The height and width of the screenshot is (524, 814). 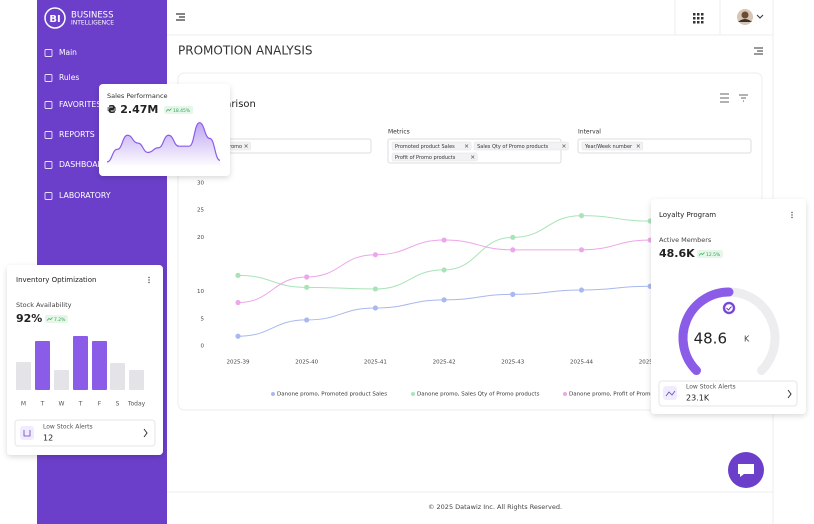 I want to click on badge-text: 7.2%, so click(x=60, y=320).